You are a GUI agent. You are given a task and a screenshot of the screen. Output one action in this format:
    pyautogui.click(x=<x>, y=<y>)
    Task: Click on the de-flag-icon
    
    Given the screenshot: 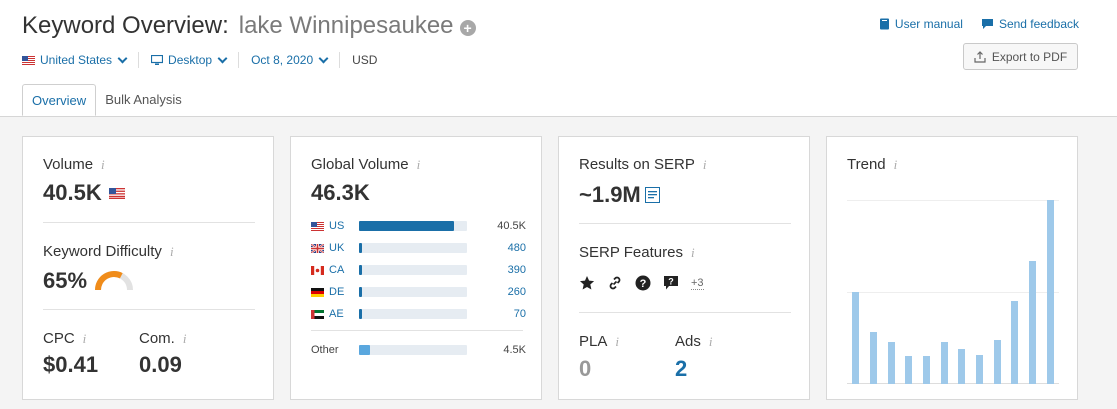 What is the action you would take?
    pyautogui.click(x=317, y=292)
    